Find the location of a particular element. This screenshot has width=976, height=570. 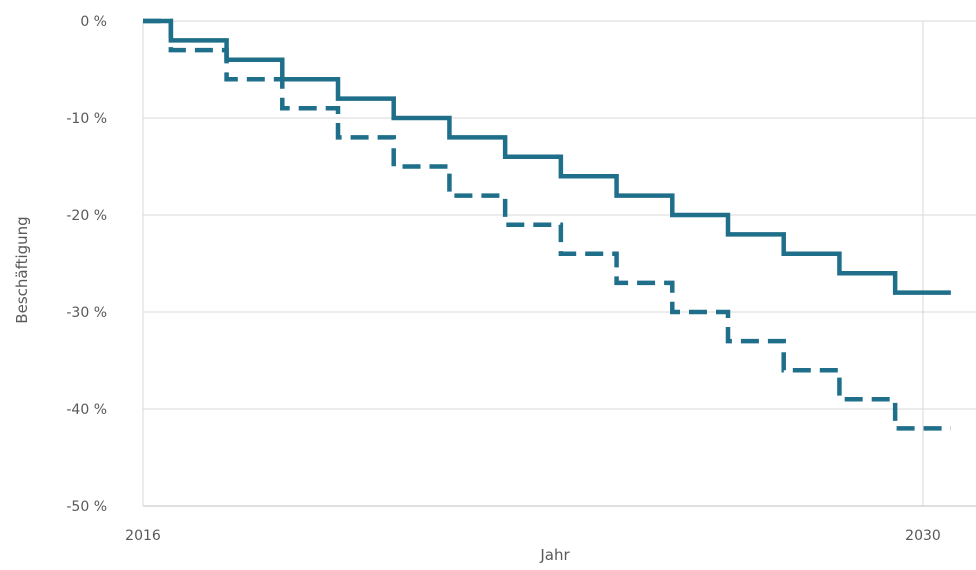

y-tick-label: -30 % is located at coordinates (86, 313).